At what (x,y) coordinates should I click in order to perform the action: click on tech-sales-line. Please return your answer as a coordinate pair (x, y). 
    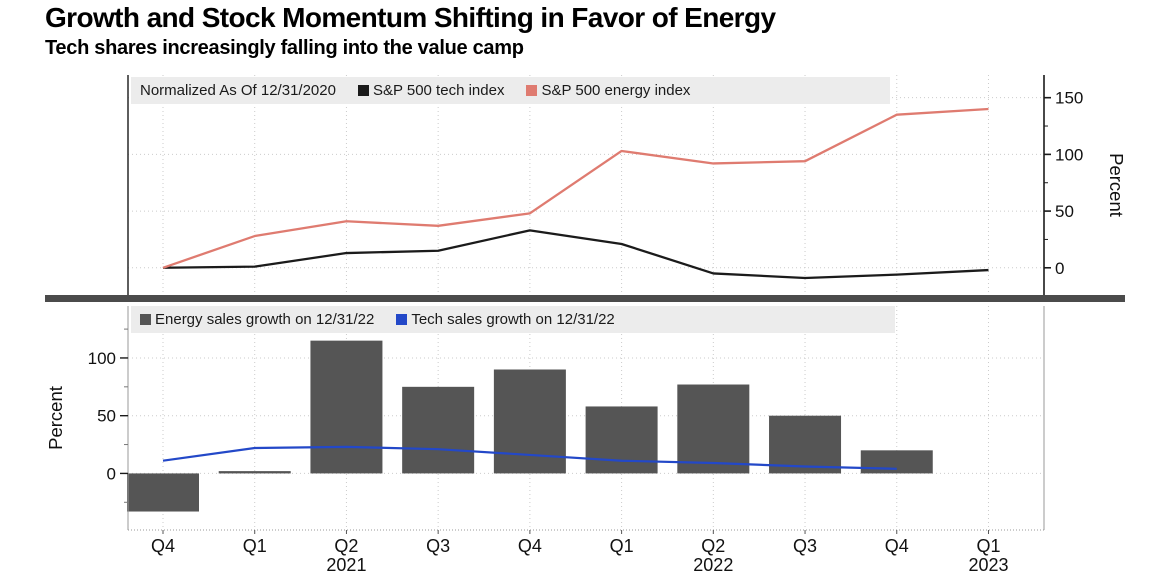
    Looking at the image, I should click on (529, 457).